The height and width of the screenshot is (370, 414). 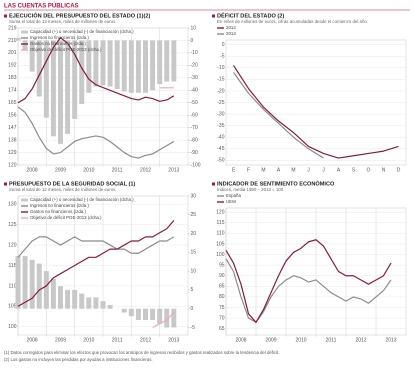 I want to click on x-tick-label: M, so click(x=263, y=170).